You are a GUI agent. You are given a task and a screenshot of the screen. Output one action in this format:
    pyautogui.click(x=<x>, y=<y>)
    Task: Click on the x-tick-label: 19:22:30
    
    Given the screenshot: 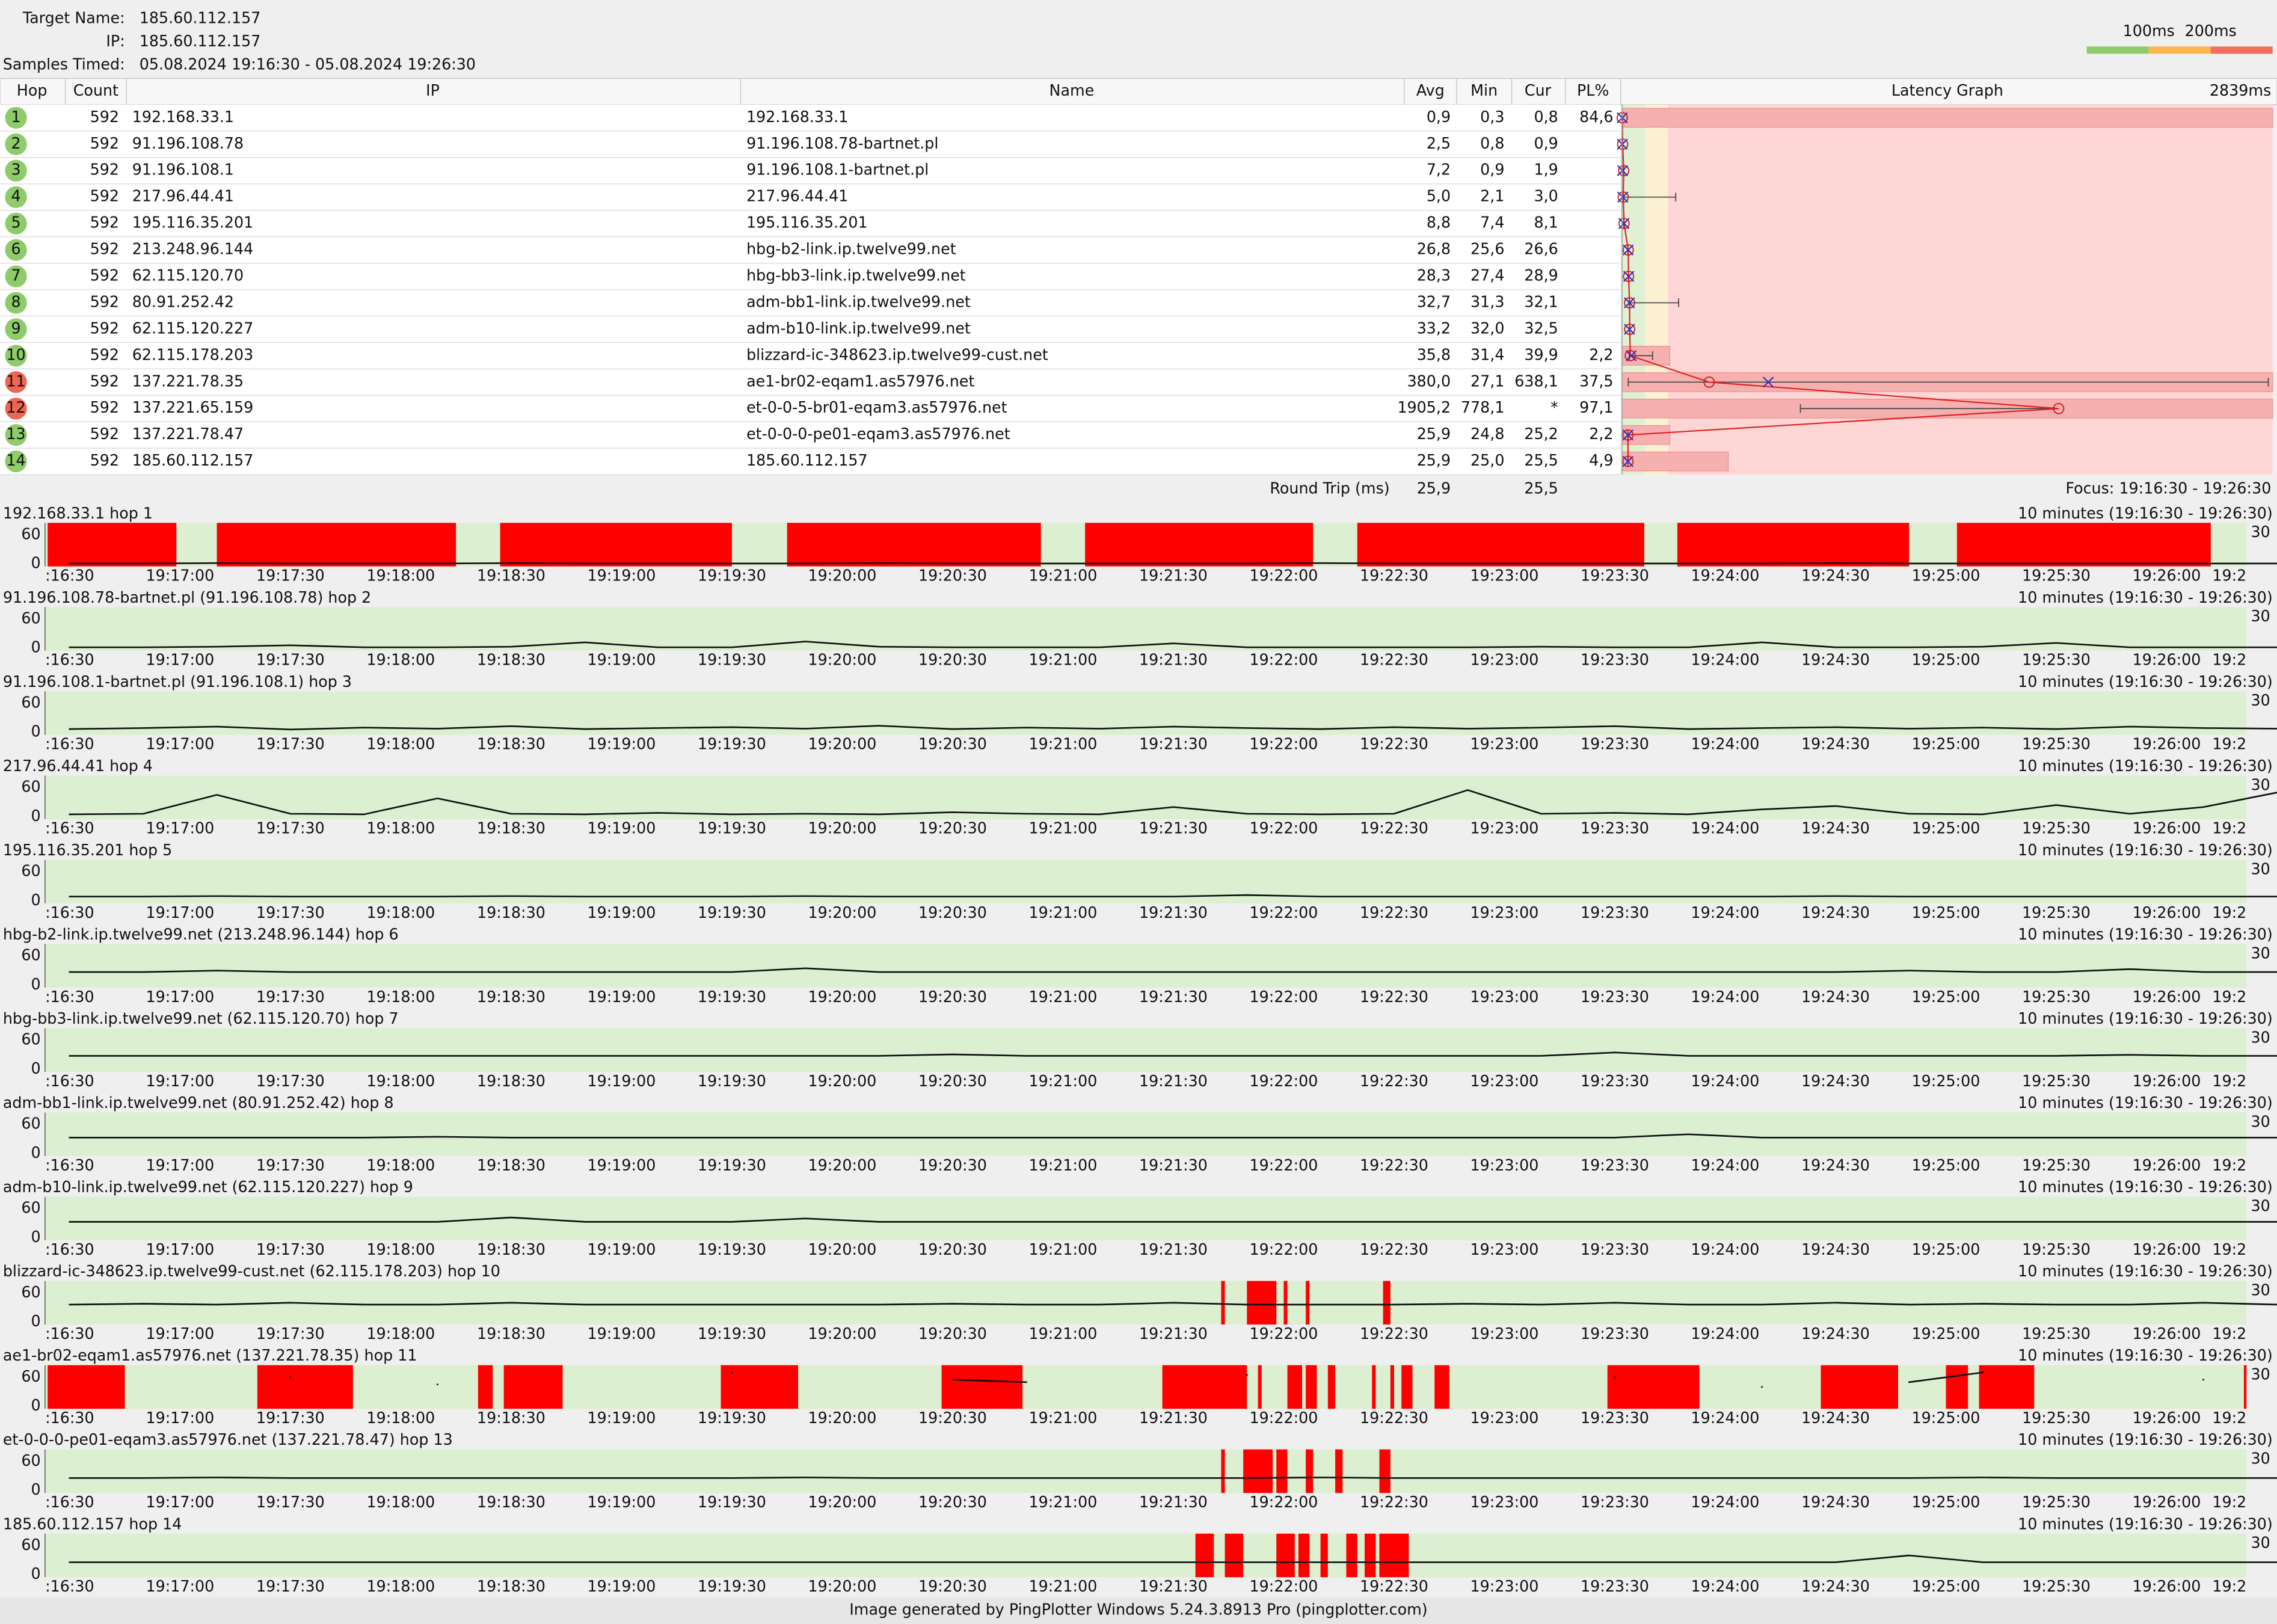 What is the action you would take?
    pyautogui.click(x=1394, y=1586)
    